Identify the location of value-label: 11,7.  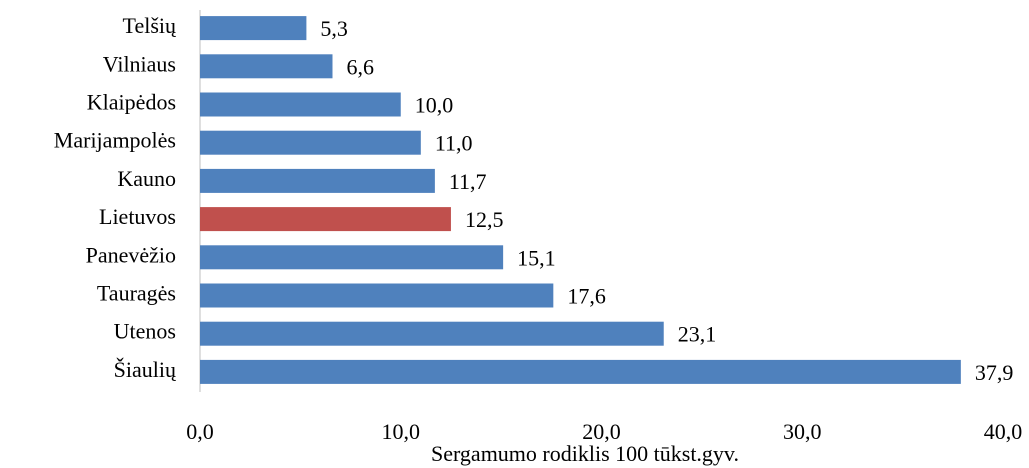
(468, 181).